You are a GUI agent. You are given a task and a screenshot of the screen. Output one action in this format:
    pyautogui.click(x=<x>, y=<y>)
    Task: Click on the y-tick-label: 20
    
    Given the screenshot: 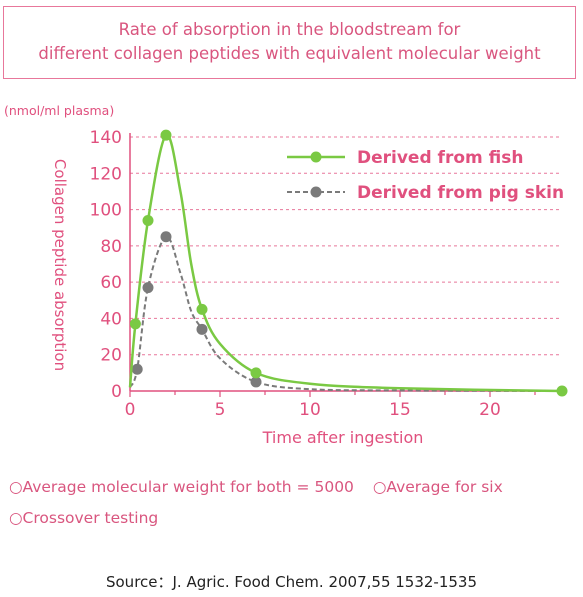 What is the action you would take?
    pyautogui.click(x=111, y=356)
    